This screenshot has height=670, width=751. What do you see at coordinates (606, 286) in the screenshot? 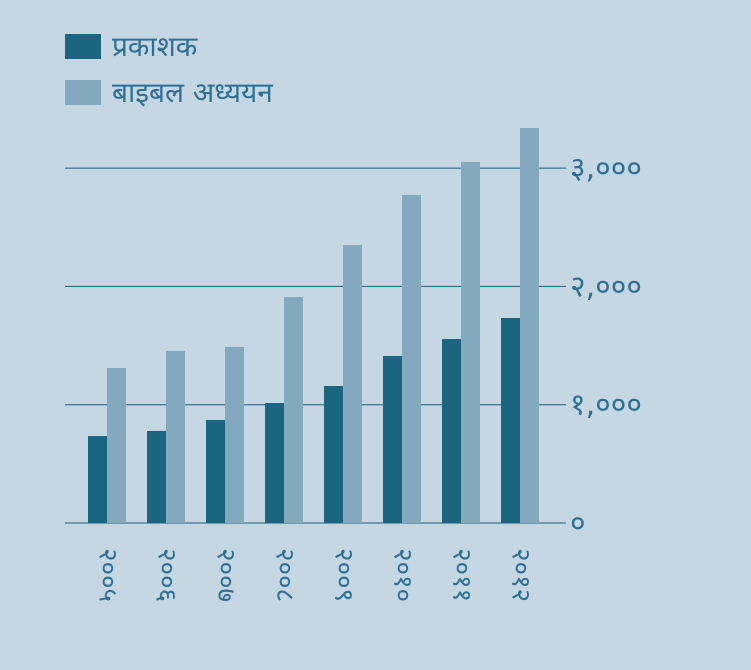
I see `y-tick-label: २,०००` at bounding box center [606, 286].